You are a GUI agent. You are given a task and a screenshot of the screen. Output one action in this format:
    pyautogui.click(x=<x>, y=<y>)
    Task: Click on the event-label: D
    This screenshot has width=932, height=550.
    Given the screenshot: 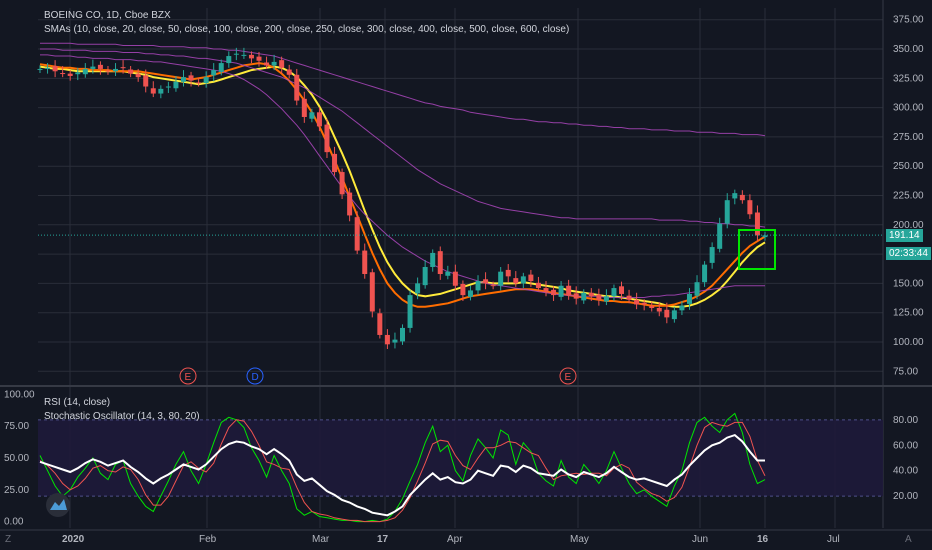 What is the action you would take?
    pyautogui.click(x=255, y=377)
    